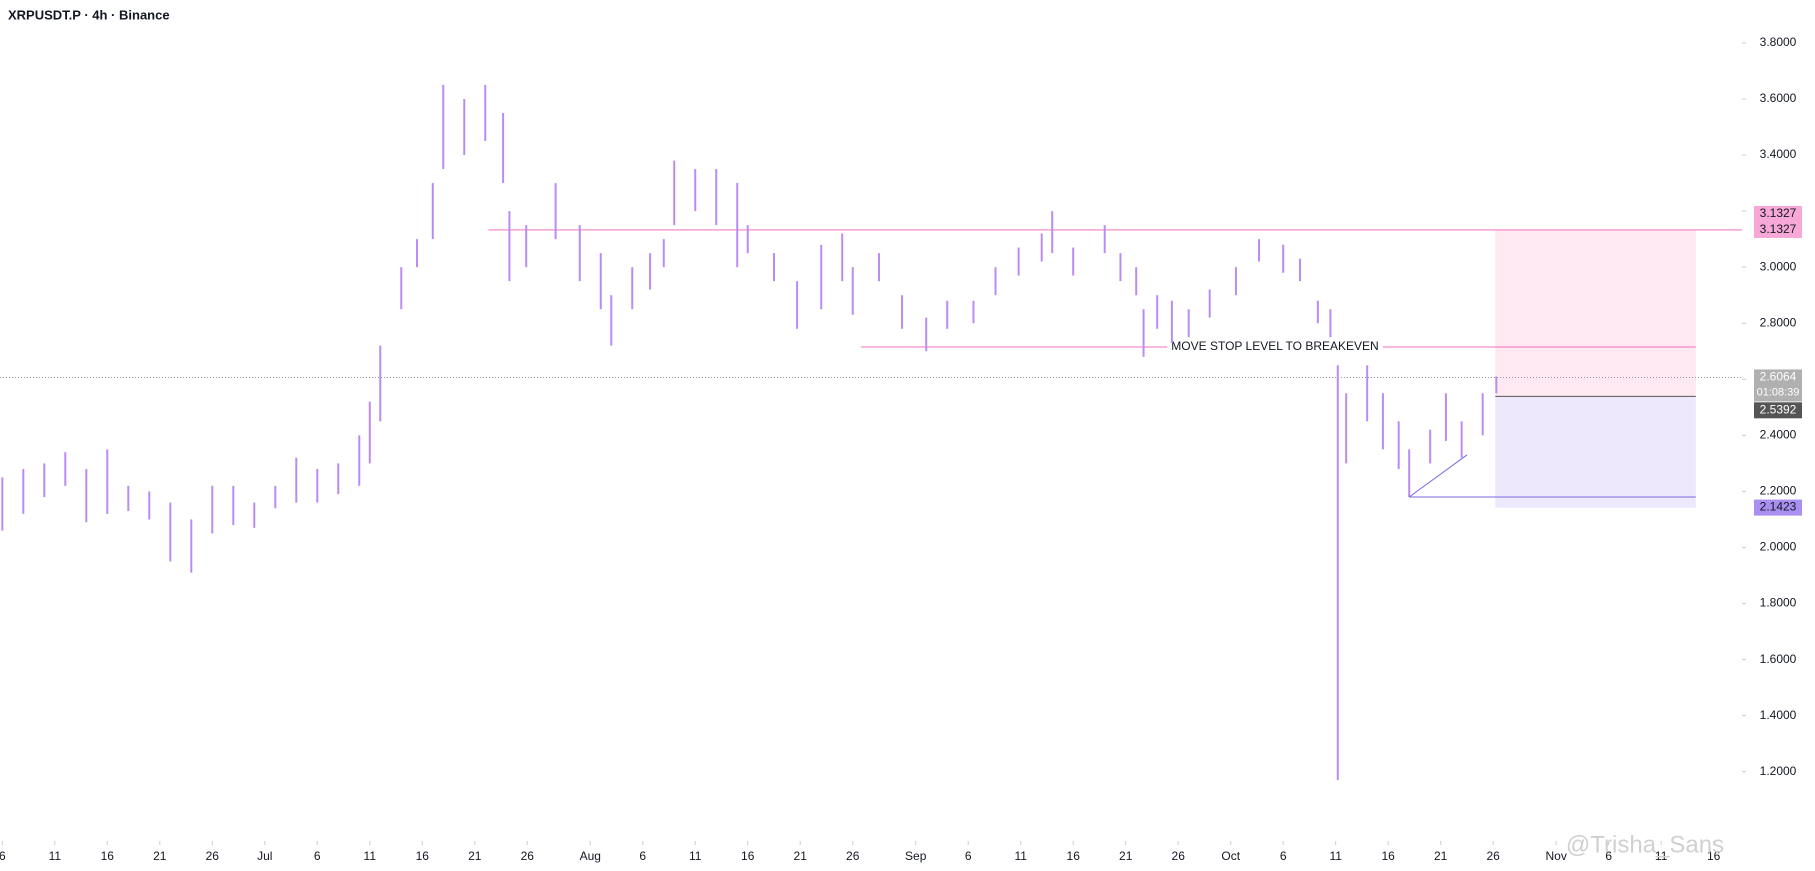  Describe the element at coordinates (1778, 603) in the screenshot. I see `y-tick-label: 1.8000` at that location.